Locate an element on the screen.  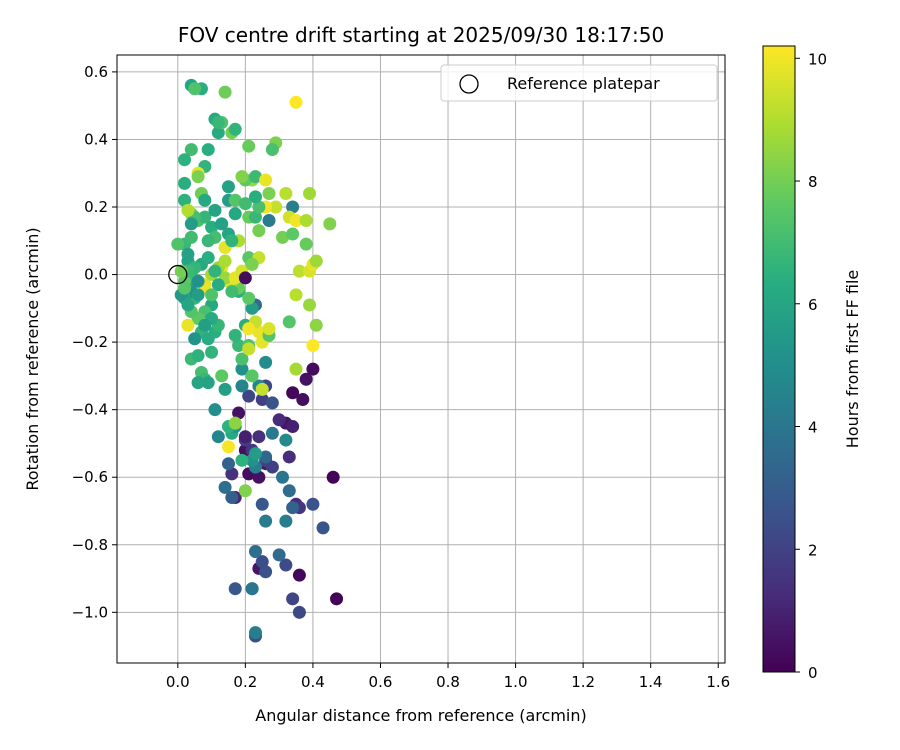
x-tick-label: 1.6 is located at coordinates (718, 682).